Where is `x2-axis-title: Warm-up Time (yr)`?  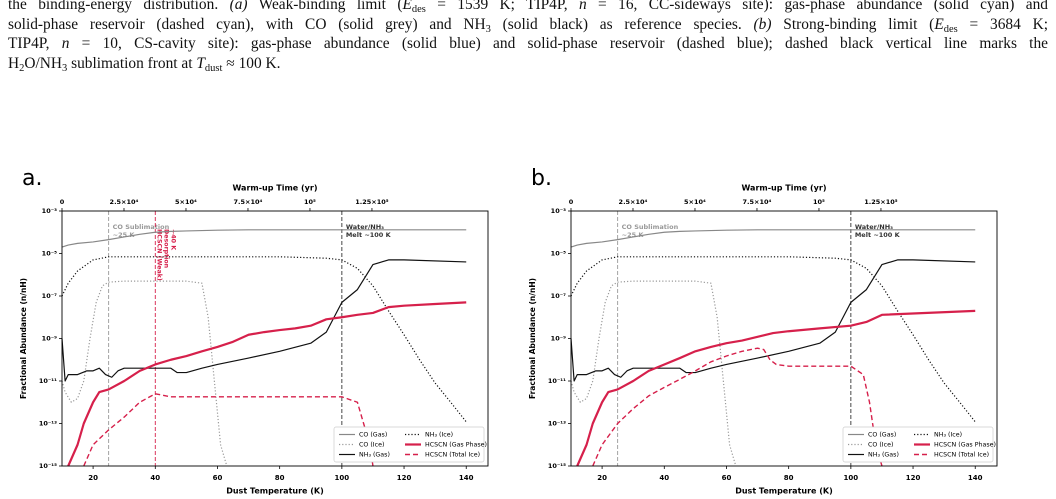
x2-axis-title: Warm-up Time (yr) is located at coordinates (784, 188).